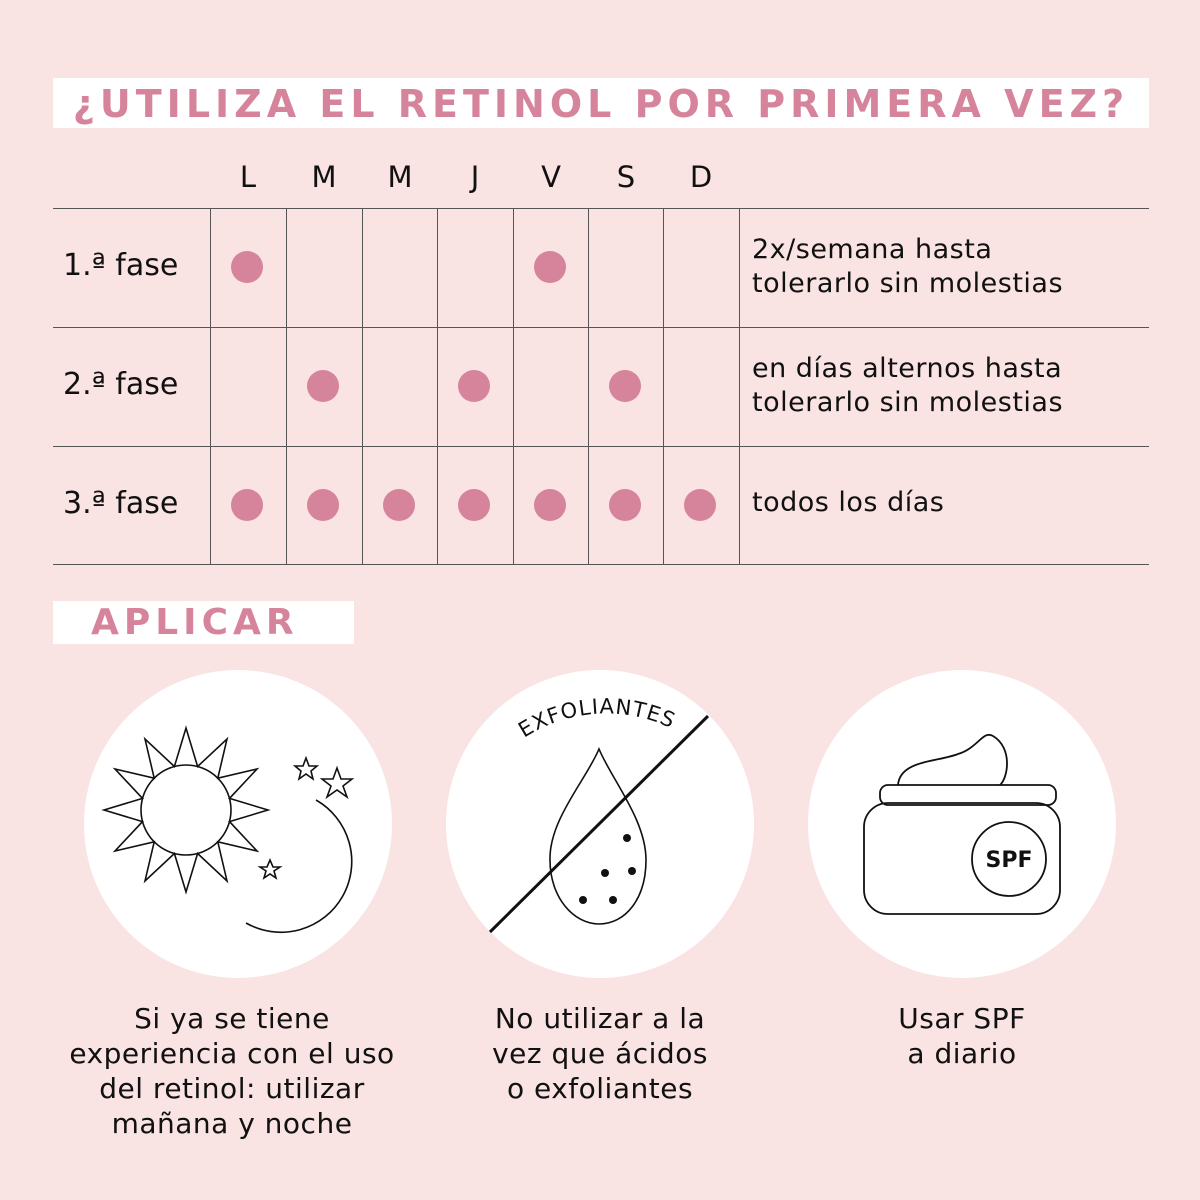 The width and height of the screenshot is (1200, 1200). What do you see at coordinates (232, 1053) in the screenshot?
I see `caption-line: experiencia con el uso` at bounding box center [232, 1053].